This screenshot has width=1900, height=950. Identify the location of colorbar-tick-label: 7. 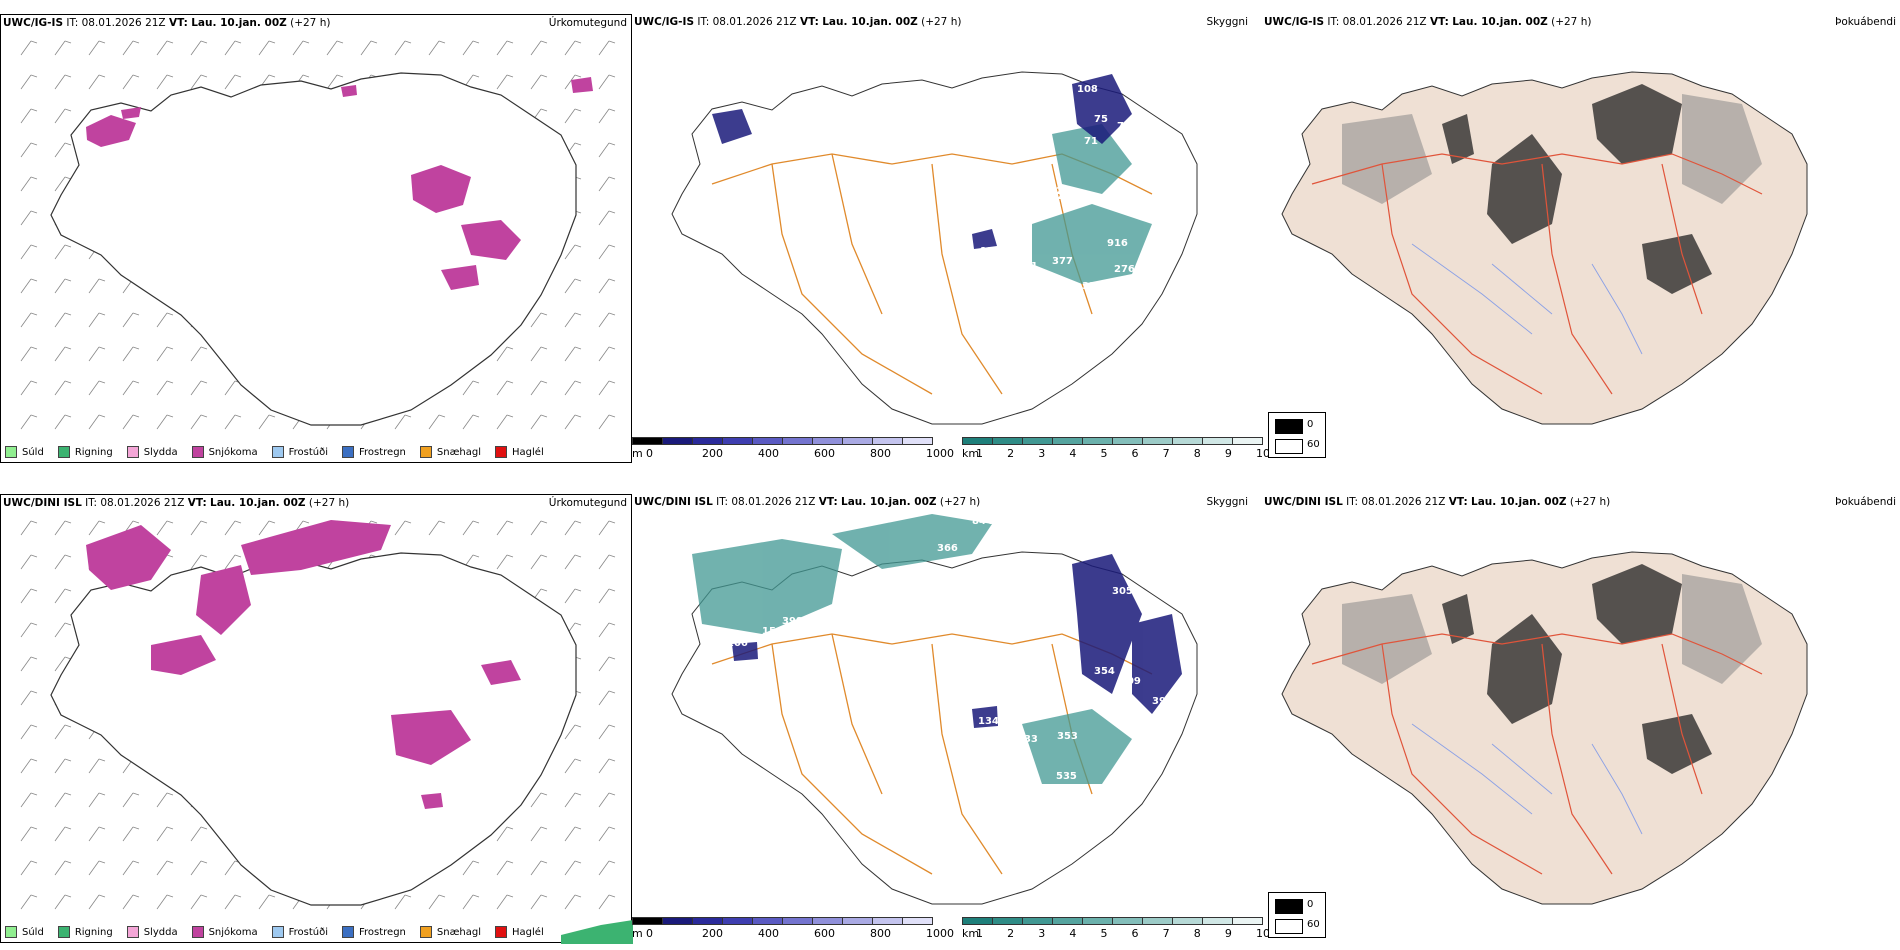
(1166, 933).